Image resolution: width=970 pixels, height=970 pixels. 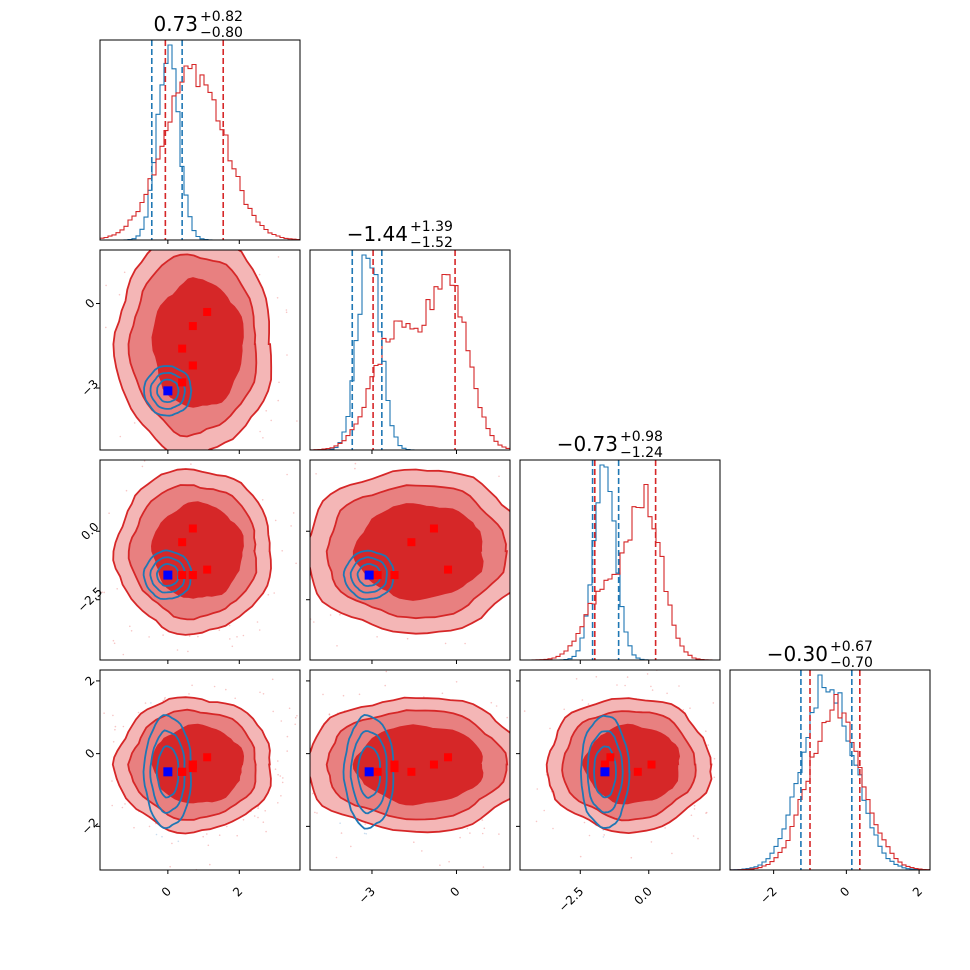 I want to click on x-tick-label: −2, so click(x=768, y=895).